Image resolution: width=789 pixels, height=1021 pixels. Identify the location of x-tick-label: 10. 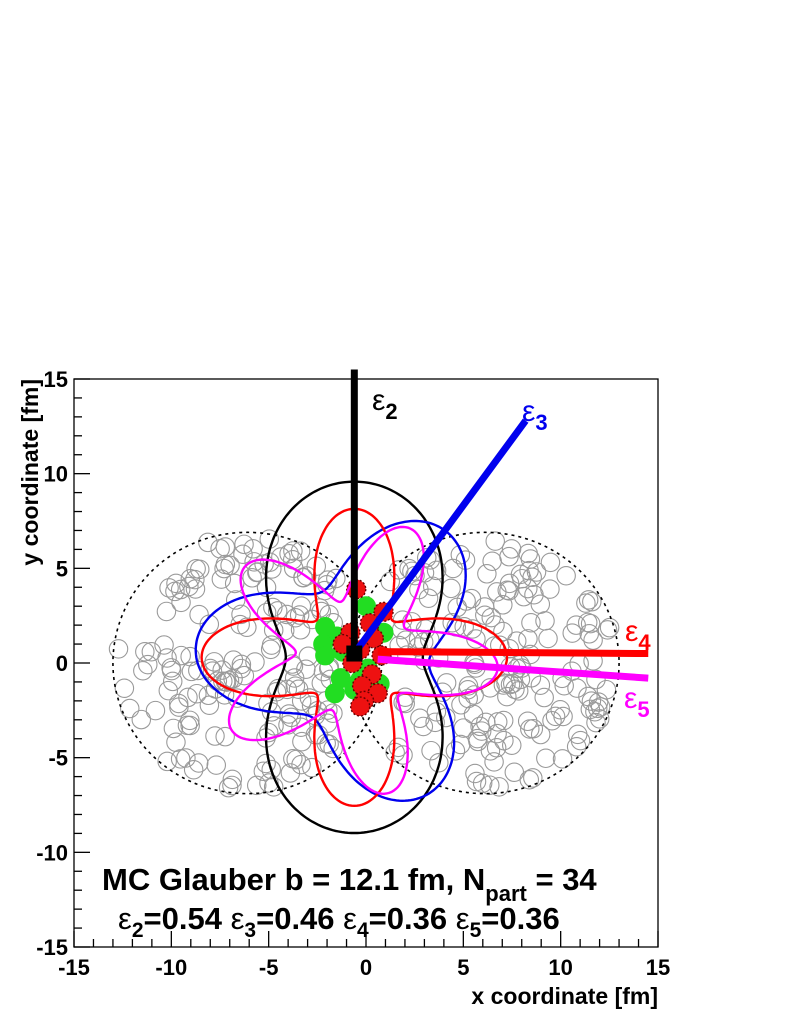
(560, 967).